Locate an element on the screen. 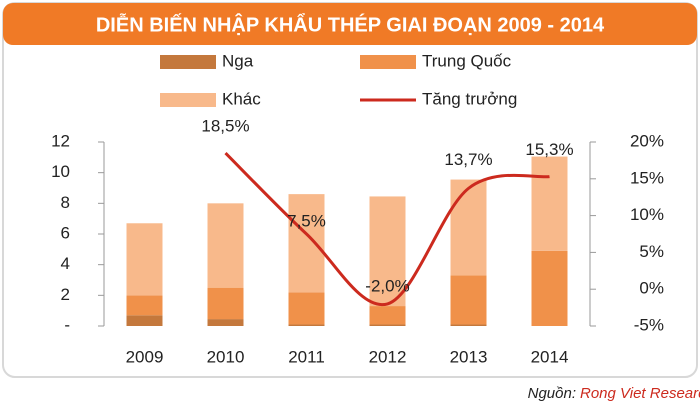 This screenshot has height=417, width=700. data-label: 18,5% is located at coordinates (225, 126).